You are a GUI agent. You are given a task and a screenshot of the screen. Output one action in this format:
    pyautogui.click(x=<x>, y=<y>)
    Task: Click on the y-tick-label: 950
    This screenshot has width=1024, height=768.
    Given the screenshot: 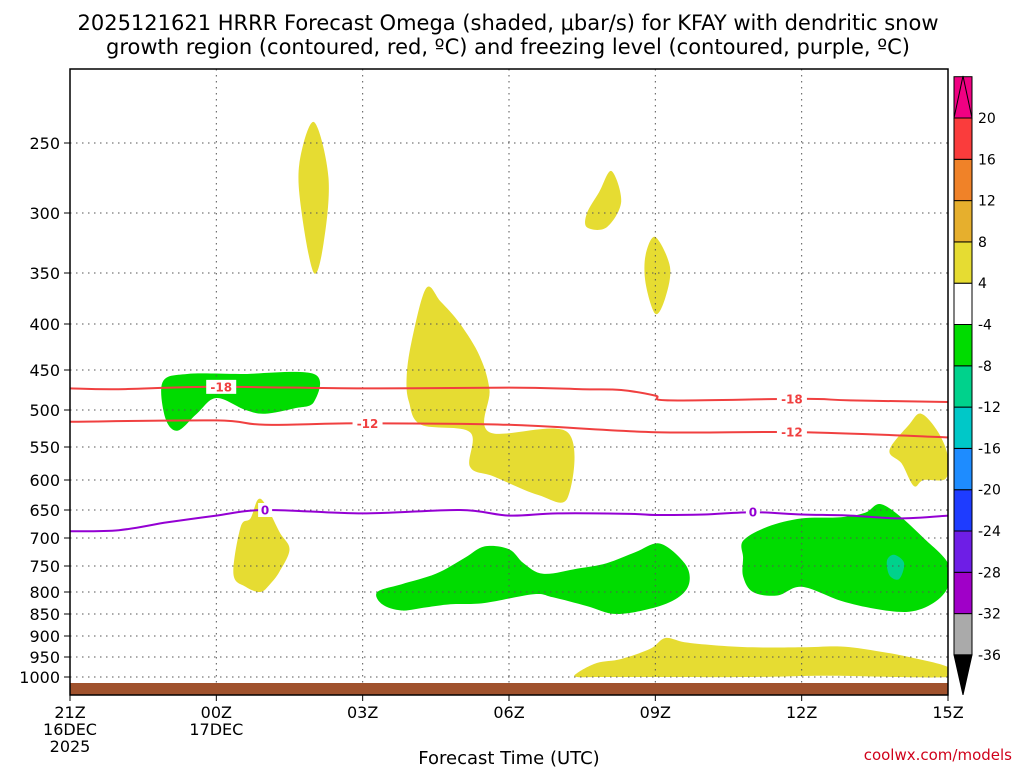 What is the action you would take?
    pyautogui.click(x=44, y=657)
    